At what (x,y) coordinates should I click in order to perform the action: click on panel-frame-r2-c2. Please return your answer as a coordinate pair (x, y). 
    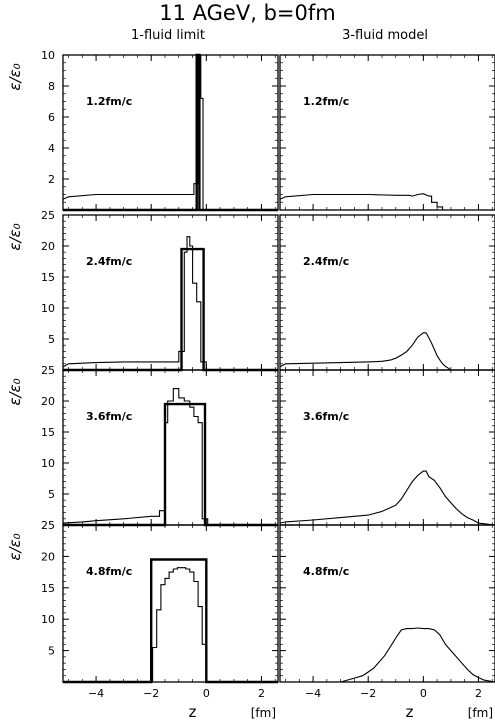
    Looking at the image, I should click on (387, 292).